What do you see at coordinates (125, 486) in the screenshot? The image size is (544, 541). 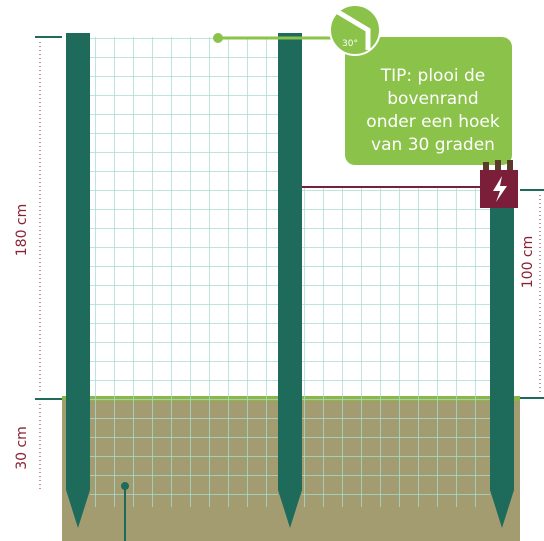 I see `marker-dot` at bounding box center [125, 486].